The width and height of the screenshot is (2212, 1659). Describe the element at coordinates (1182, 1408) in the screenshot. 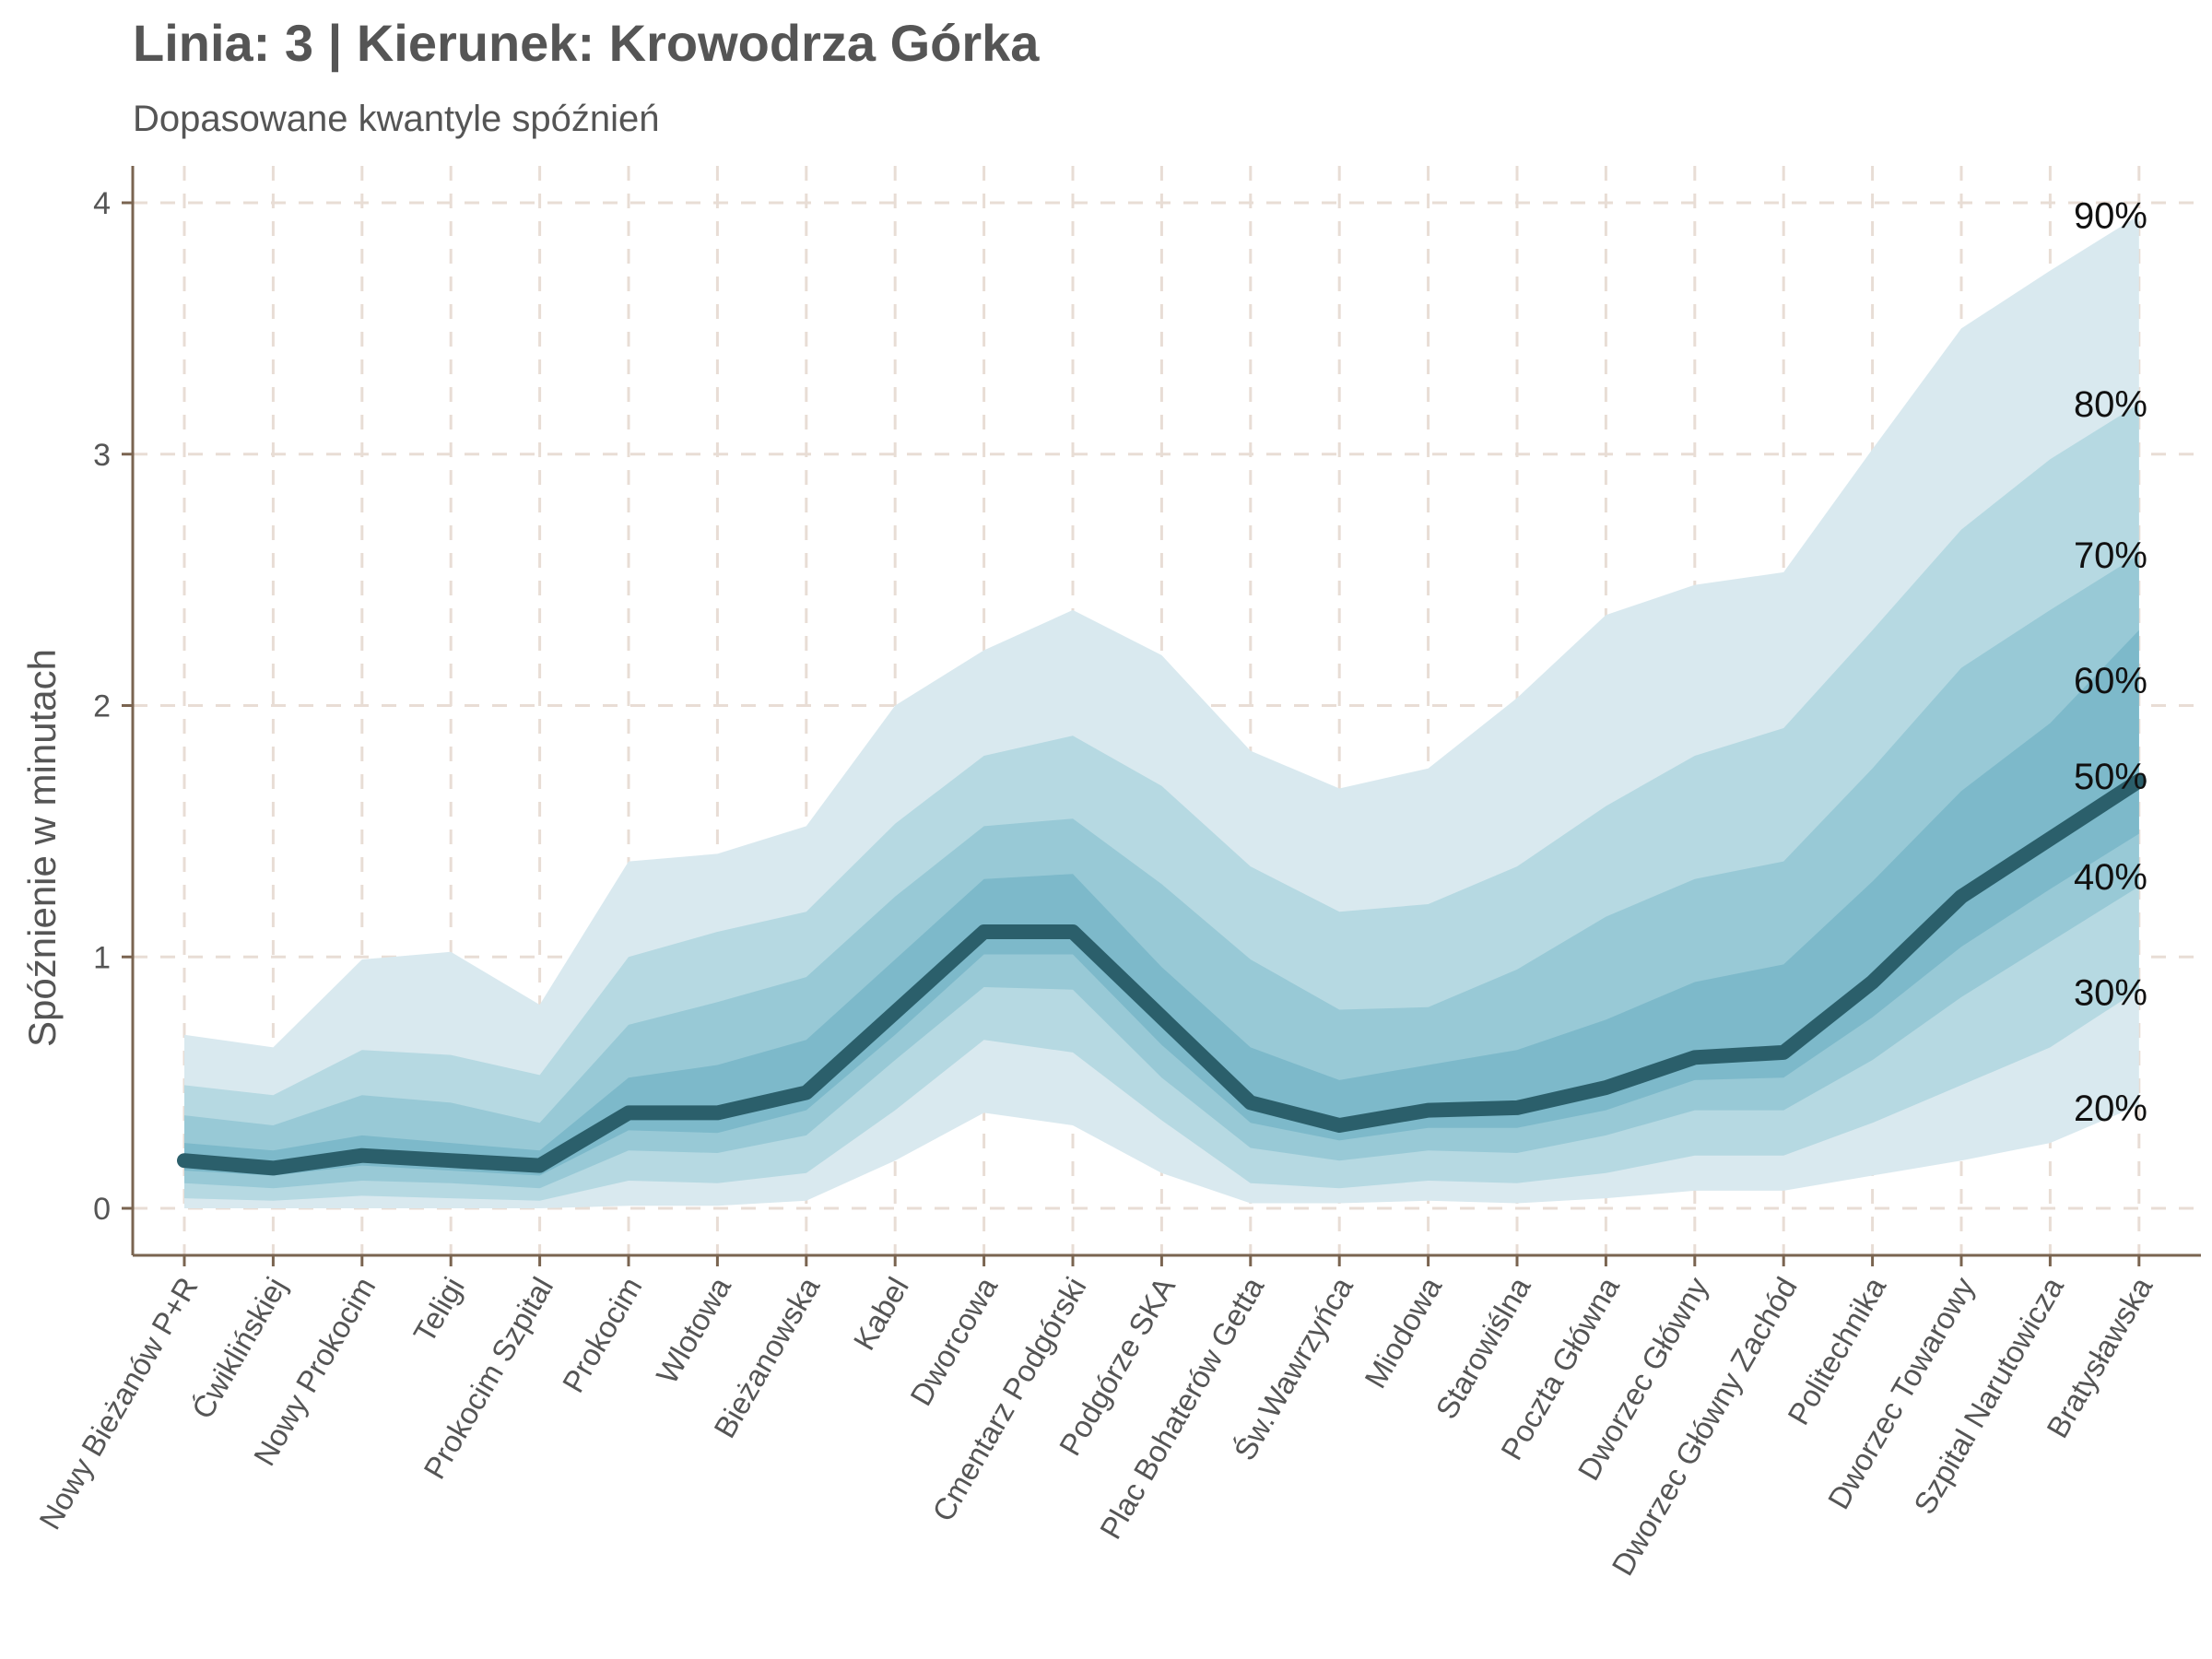

I see `x-tick-label: Plac Bohaterów Getta` at that location.